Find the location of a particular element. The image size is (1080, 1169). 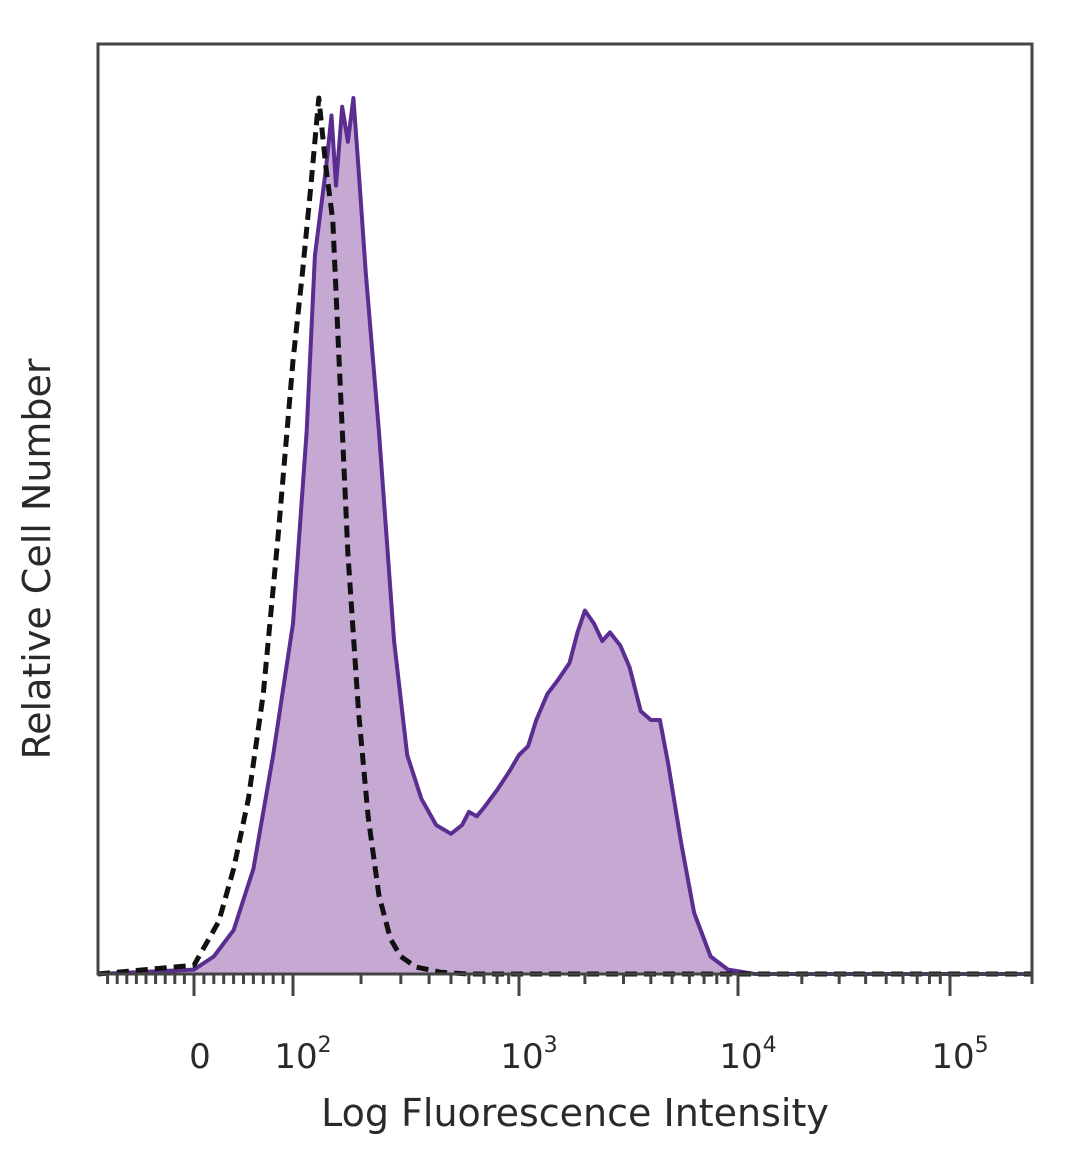

y-axis-title: Relative Cell Number is located at coordinates (37, 558).